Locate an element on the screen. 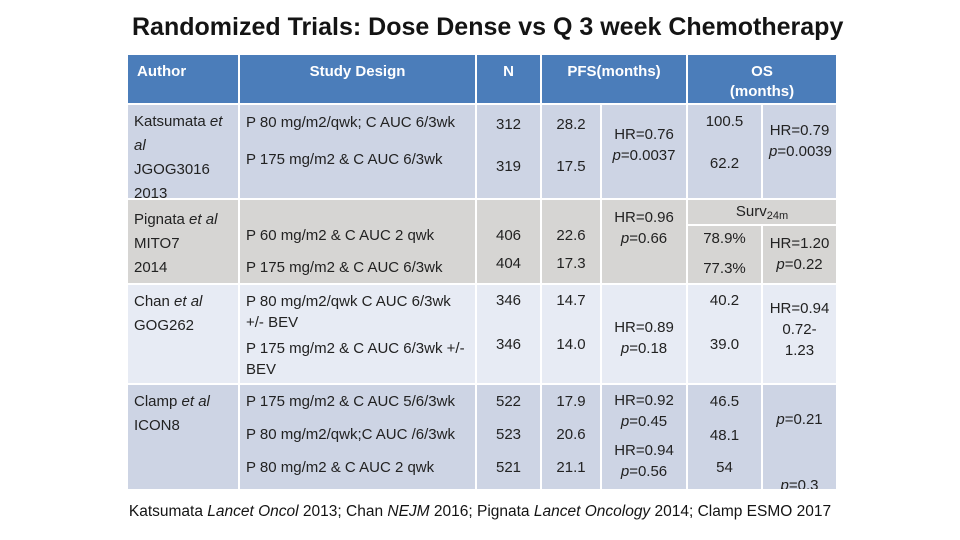 The height and width of the screenshot is (540, 960). n-cell: 522 523 521 is located at coordinates (508, 437).